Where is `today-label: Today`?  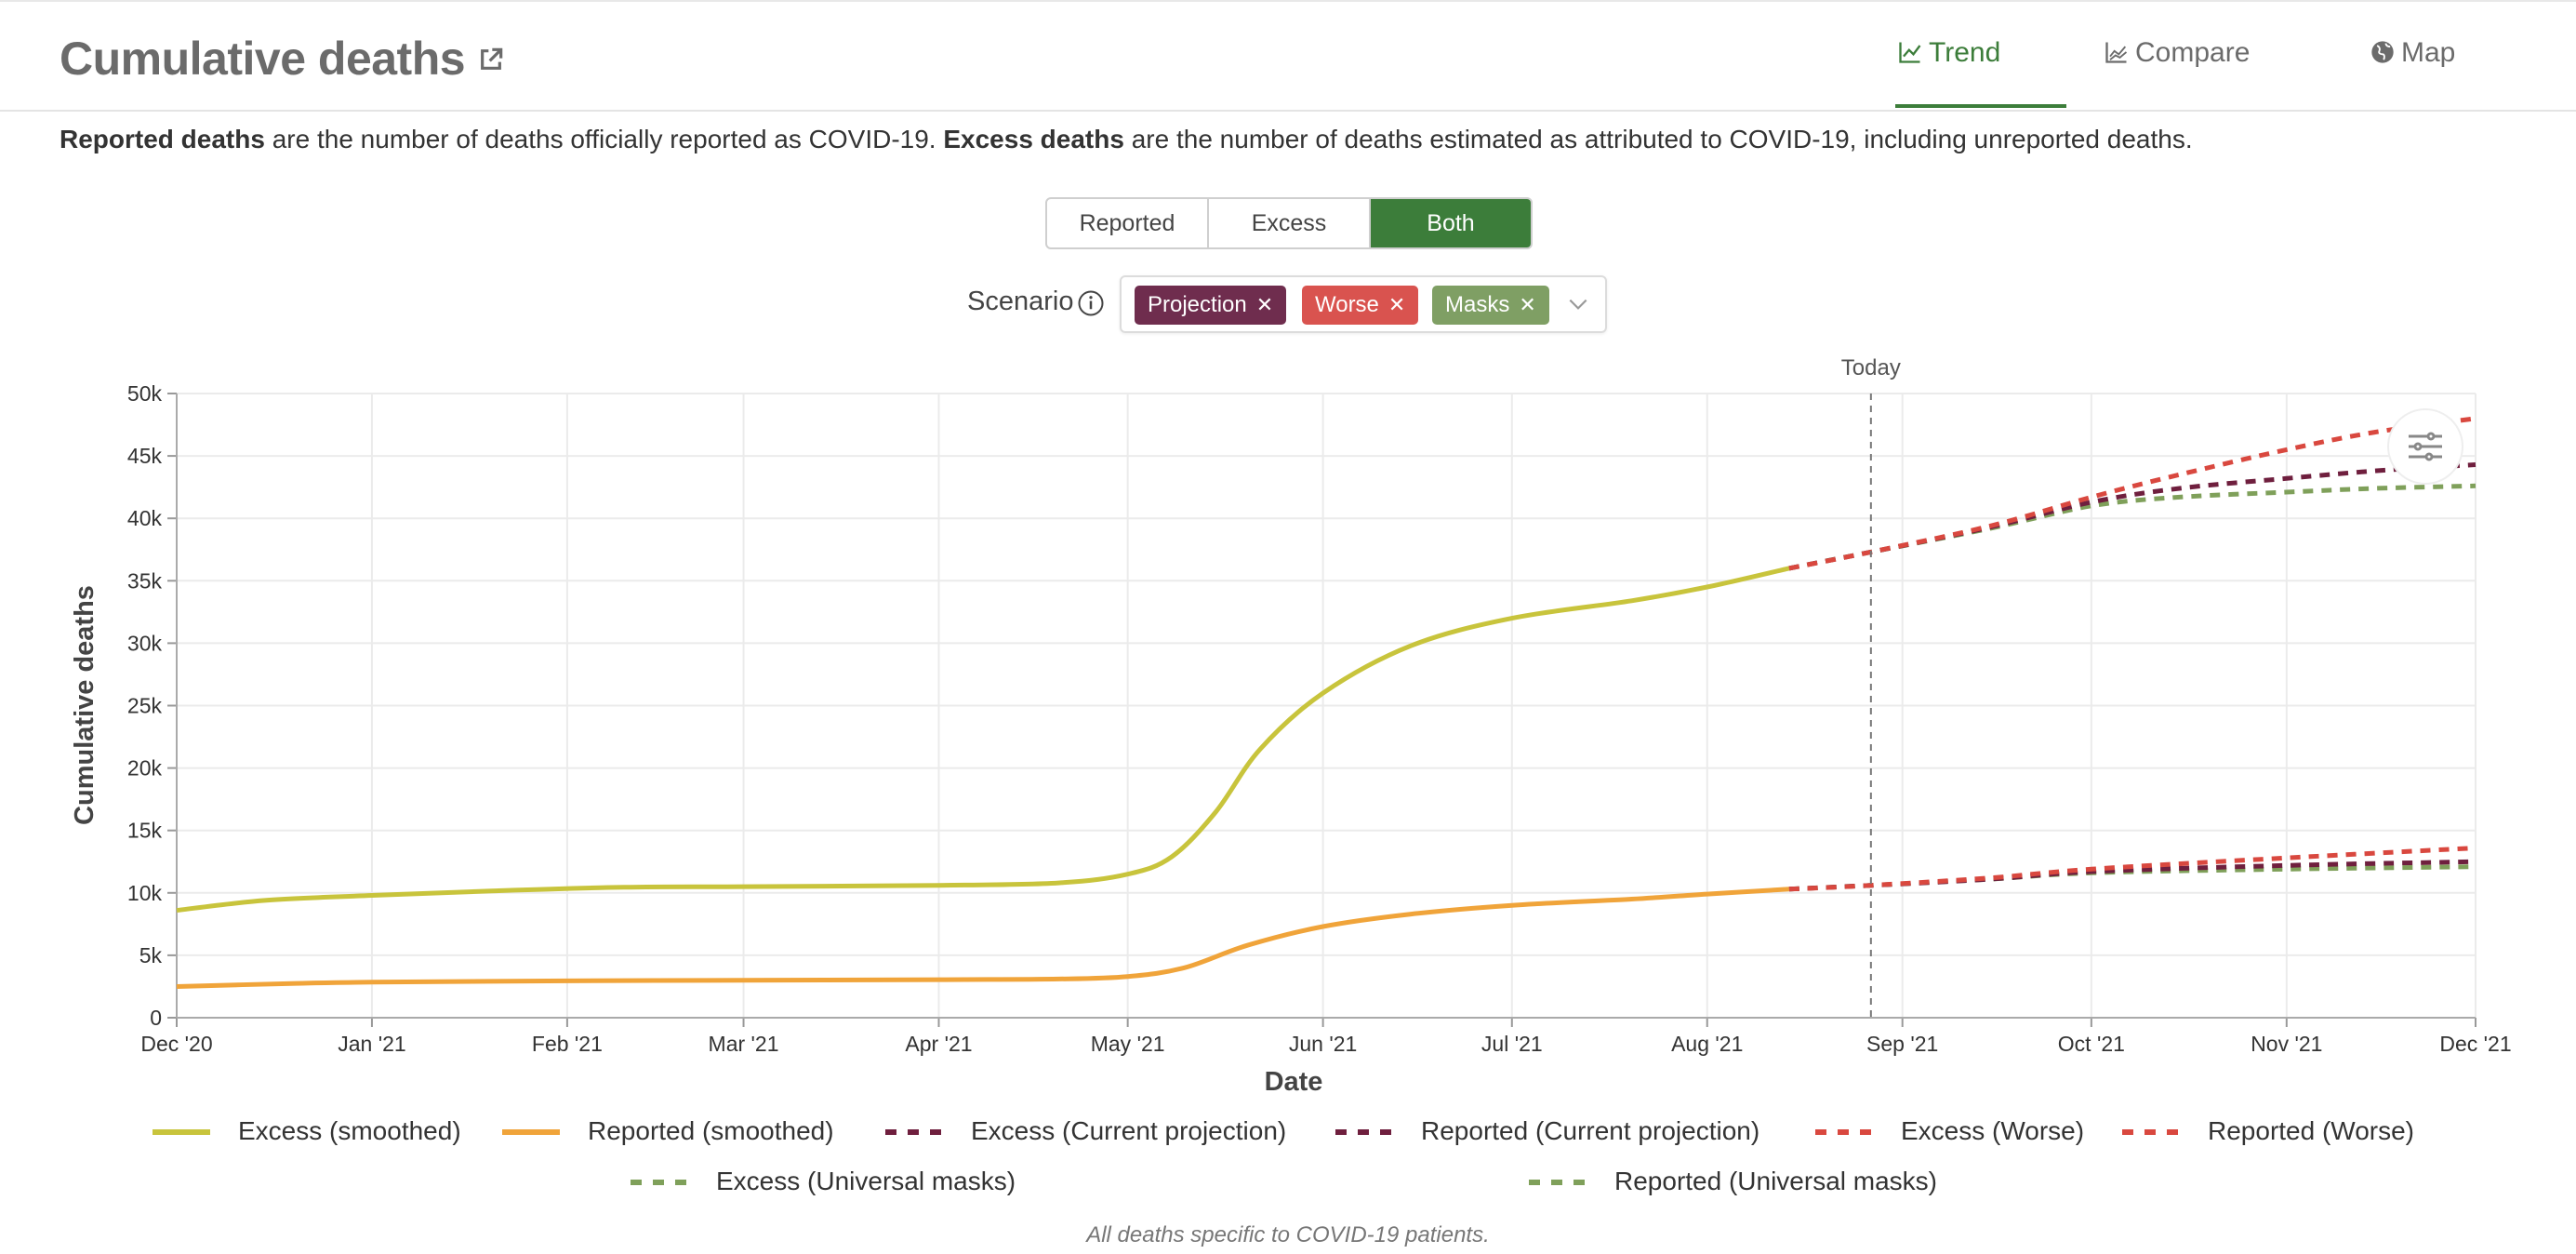
today-label: Today is located at coordinates (1871, 367).